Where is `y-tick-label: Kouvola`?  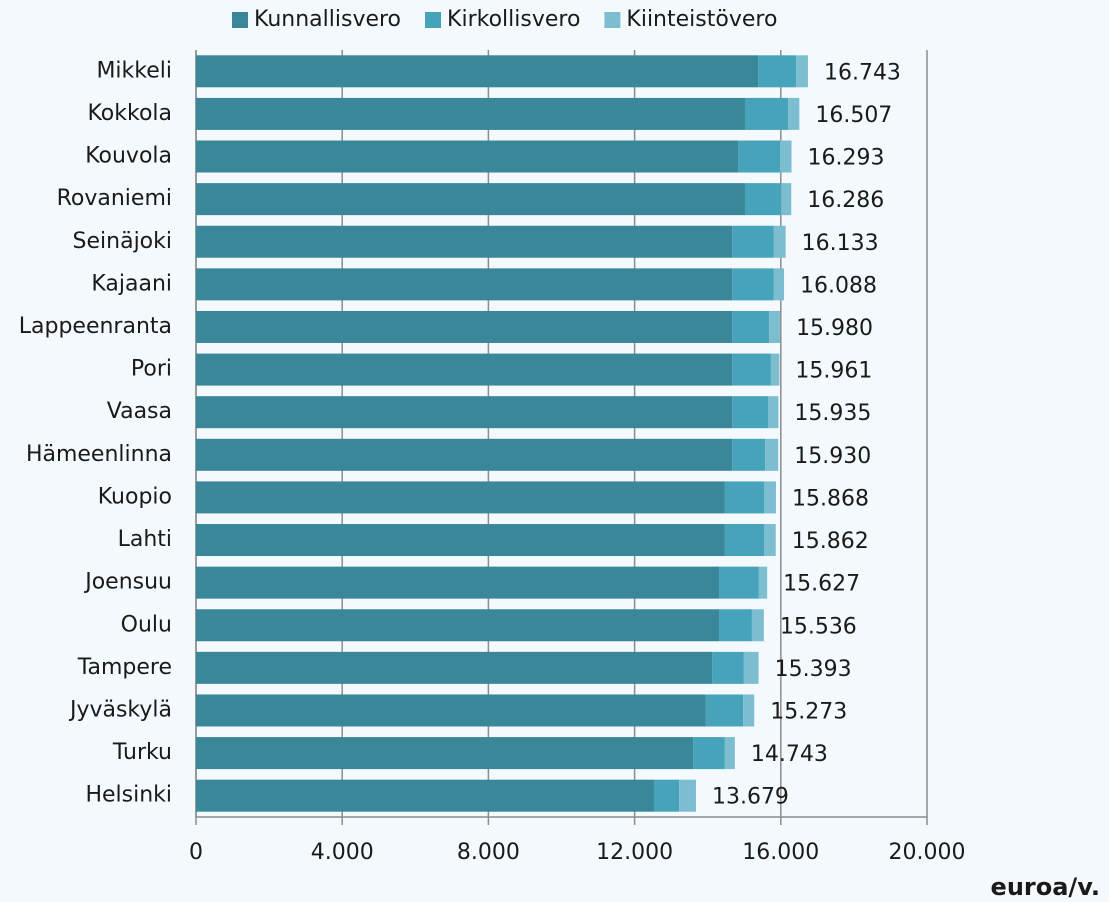 y-tick-label: Kouvola is located at coordinates (128, 156).